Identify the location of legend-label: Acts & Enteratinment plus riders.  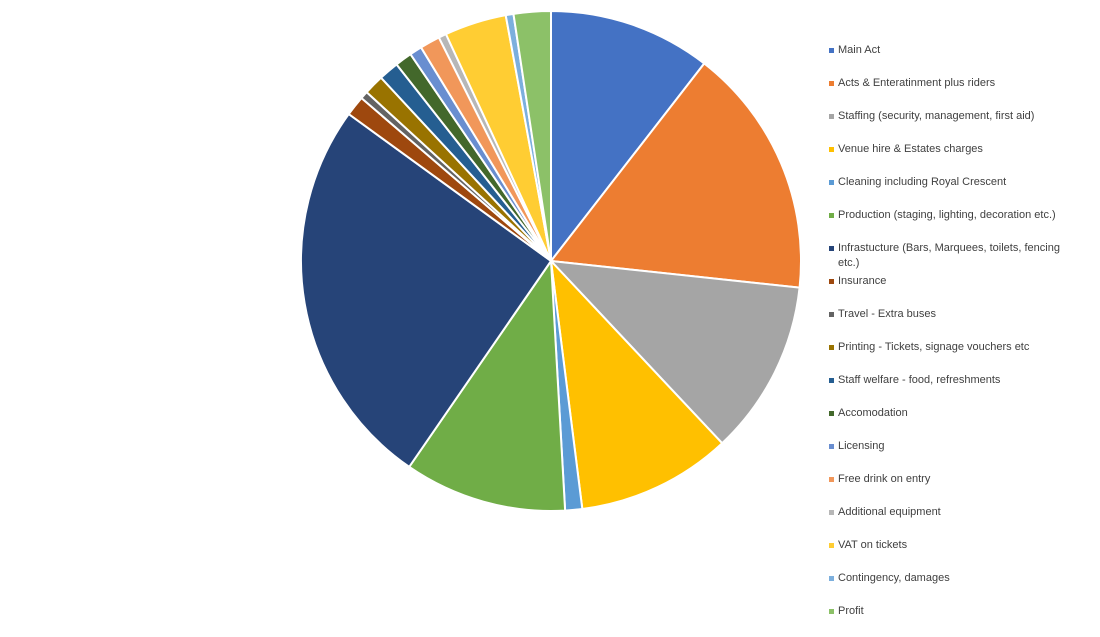
(917, 83).